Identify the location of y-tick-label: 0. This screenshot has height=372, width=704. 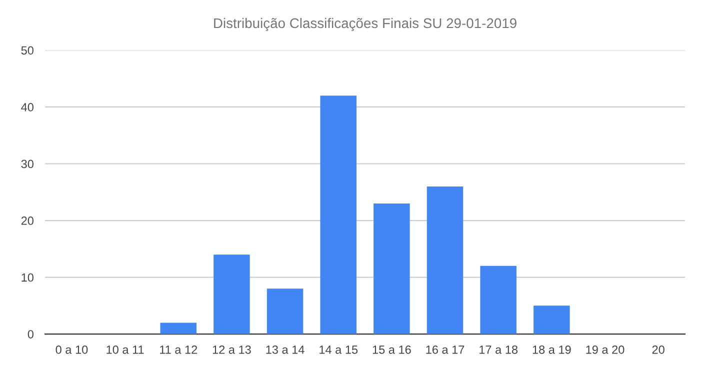
(31, 334).